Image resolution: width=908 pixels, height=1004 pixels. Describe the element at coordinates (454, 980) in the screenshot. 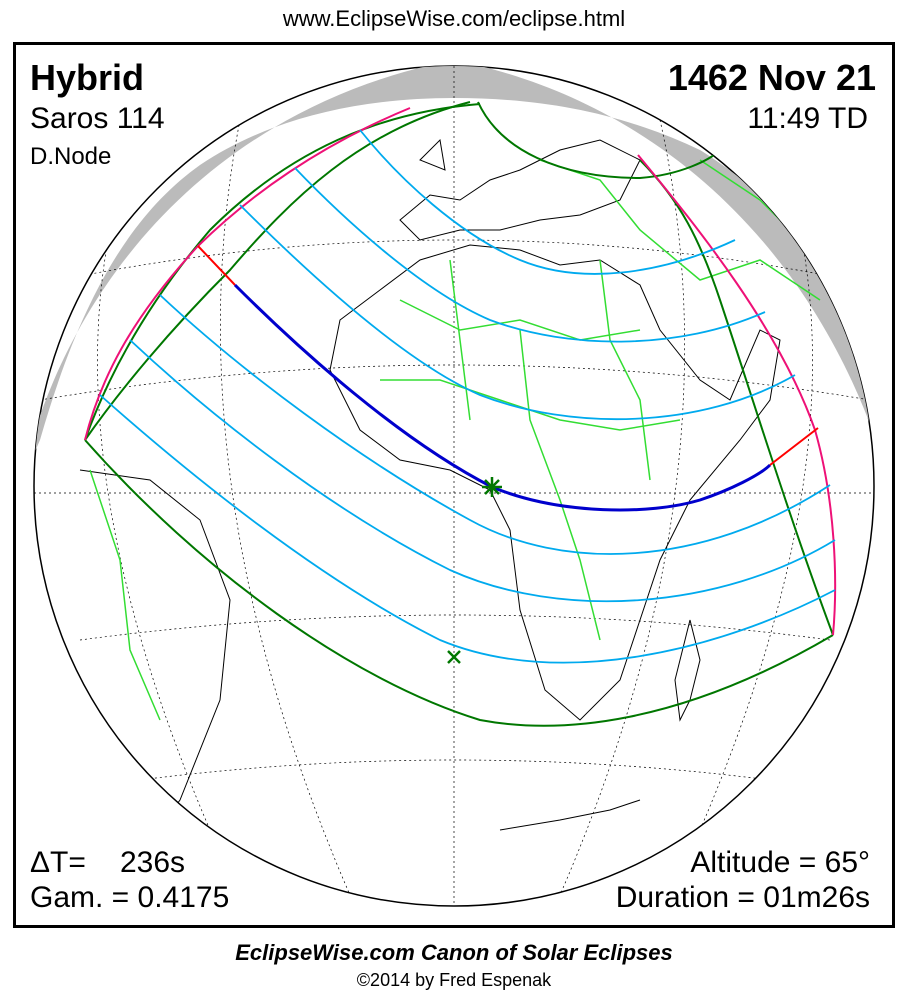

I see `footer-copyright: ©2014 by Fred Espenak` at that location.